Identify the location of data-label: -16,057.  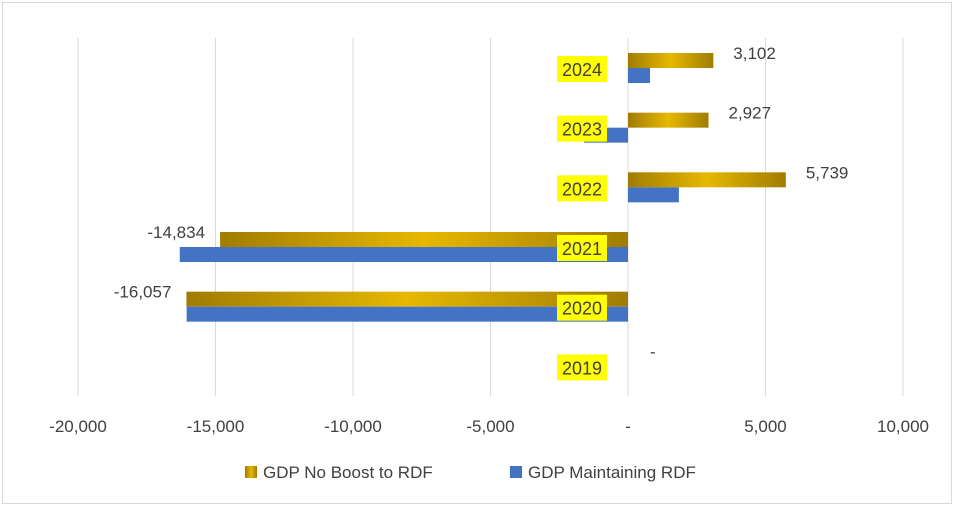
(143, 292).